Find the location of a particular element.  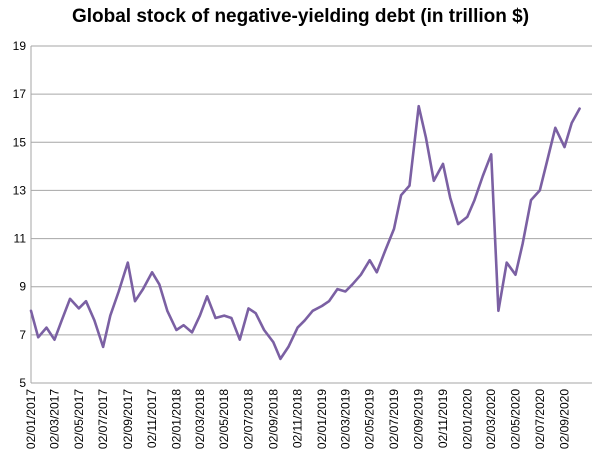

x-tick-label: 02/05/2017 is located at coordinates (79, 419).